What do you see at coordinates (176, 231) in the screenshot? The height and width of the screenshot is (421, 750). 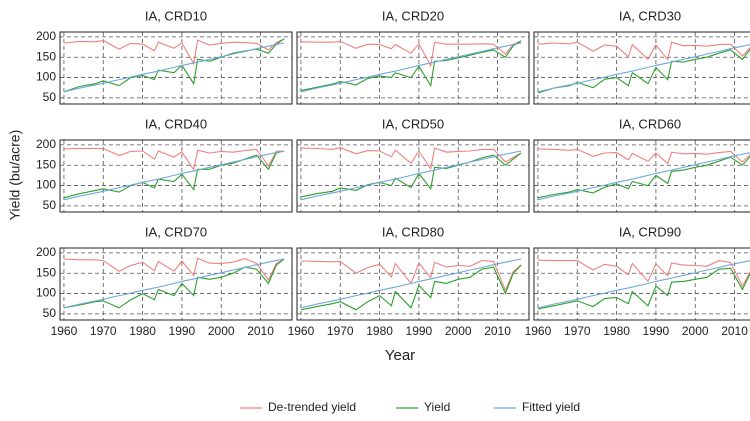 I see `panel-title: IA, CRD70` at bounding box center [176, 231].